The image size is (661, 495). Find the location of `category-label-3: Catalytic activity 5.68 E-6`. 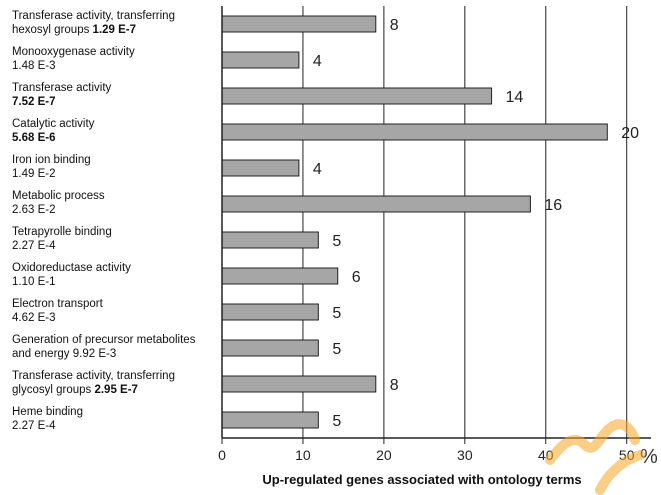

category-label-3: Catalytic activity 5.68 E-6 is located at coordinates (116, 131).